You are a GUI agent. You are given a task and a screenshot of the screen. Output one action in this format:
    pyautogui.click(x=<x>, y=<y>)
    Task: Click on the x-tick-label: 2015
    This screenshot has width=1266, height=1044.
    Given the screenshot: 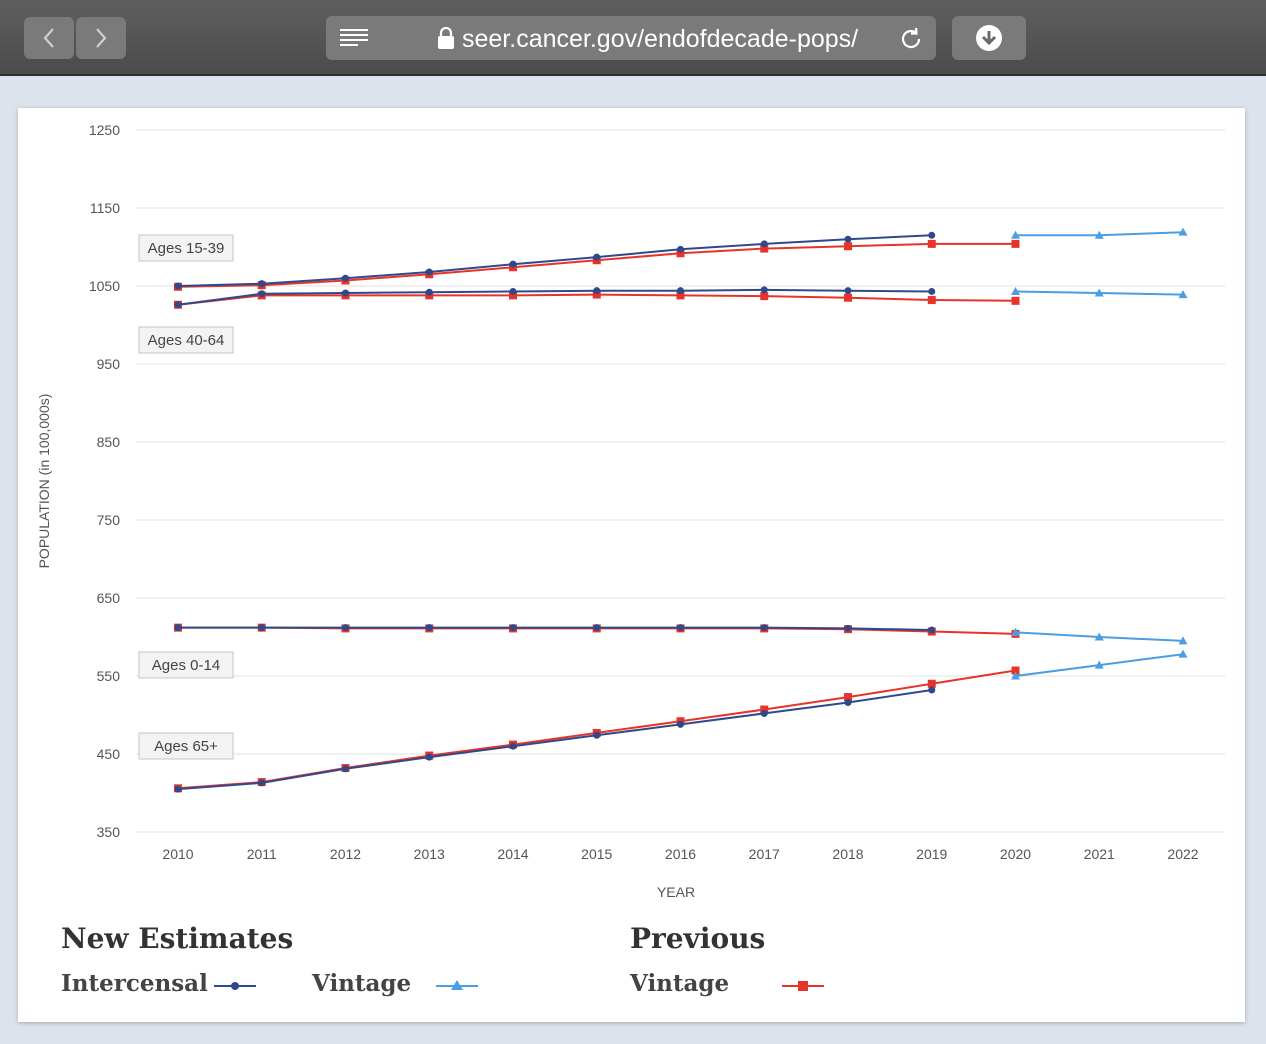 What is the action you would take?
    pyautogui.click(x=596, y=854)
    